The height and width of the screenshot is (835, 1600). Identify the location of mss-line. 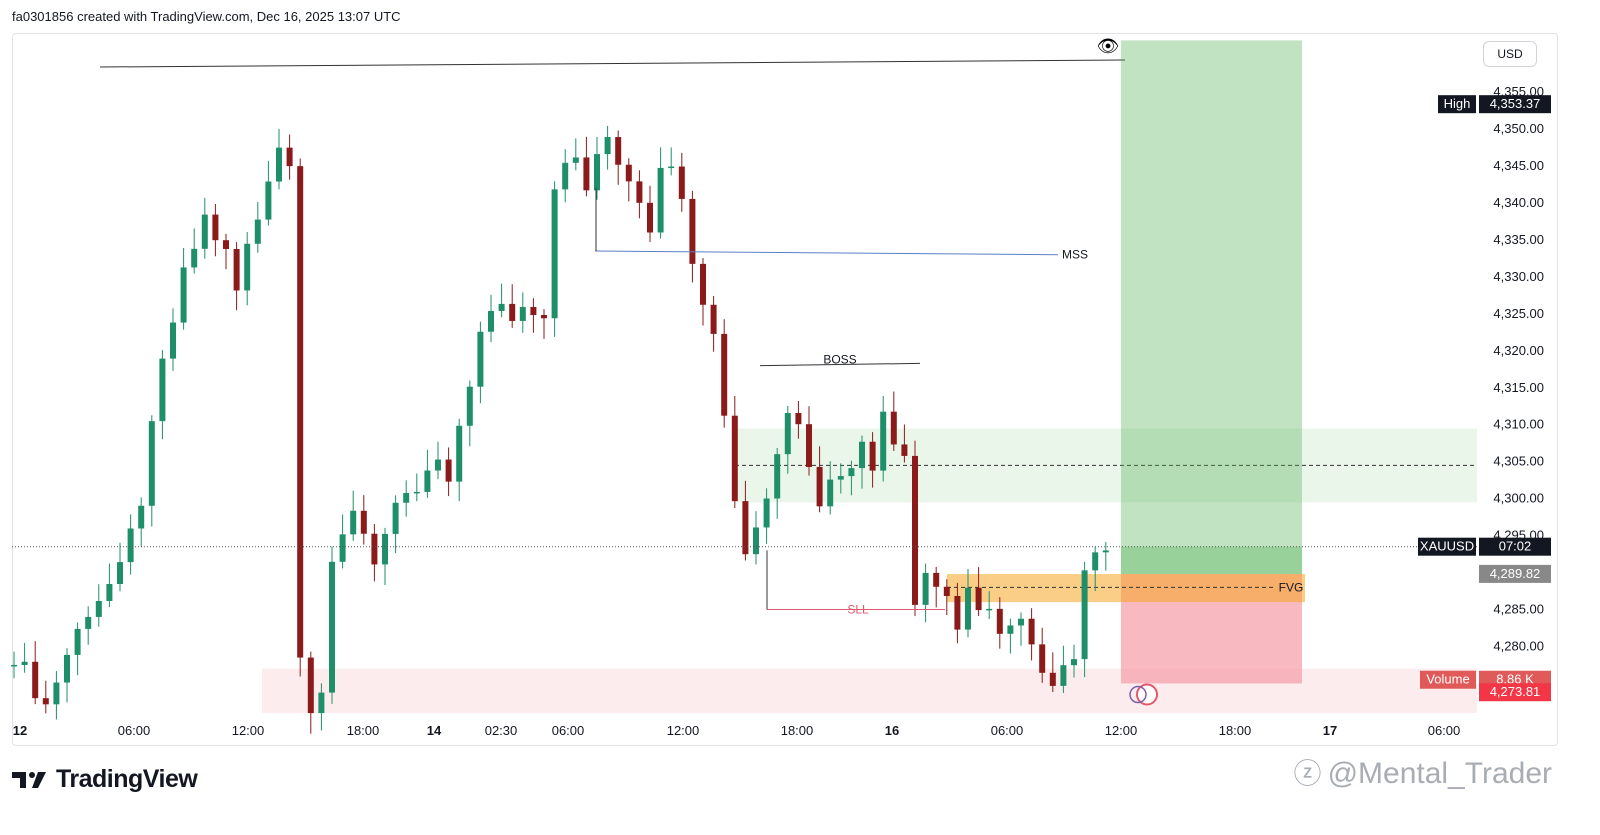
(826, 253).